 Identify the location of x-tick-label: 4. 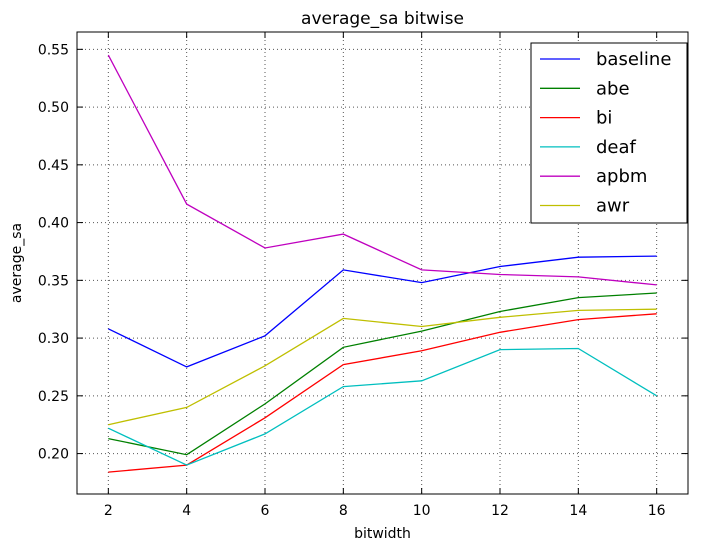
(186, 511).